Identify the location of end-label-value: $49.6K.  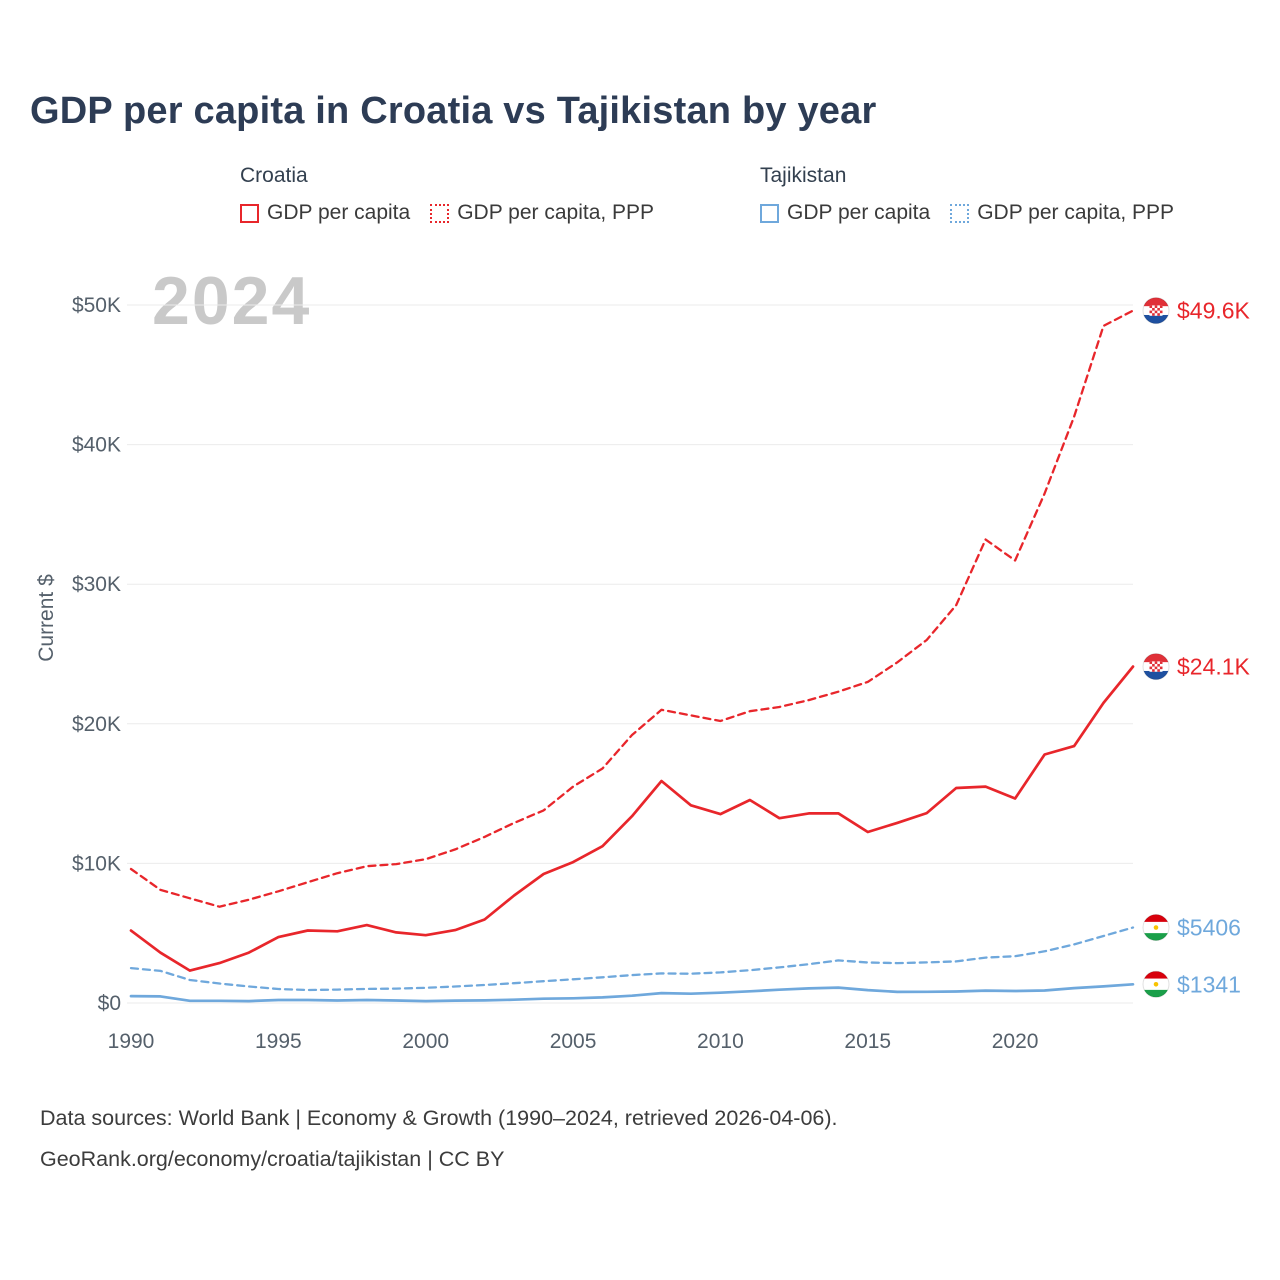
(1214, 311).